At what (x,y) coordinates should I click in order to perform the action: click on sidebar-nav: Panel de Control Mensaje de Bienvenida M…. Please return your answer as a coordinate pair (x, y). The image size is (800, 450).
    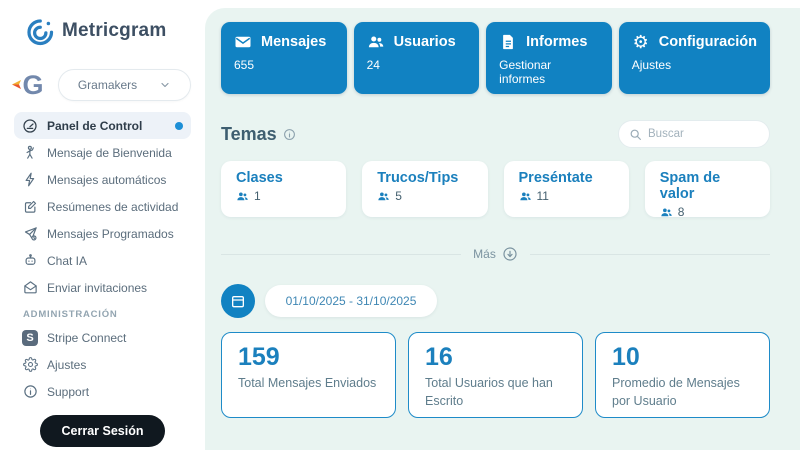
    Looking at the image, I should click on (102, 258).